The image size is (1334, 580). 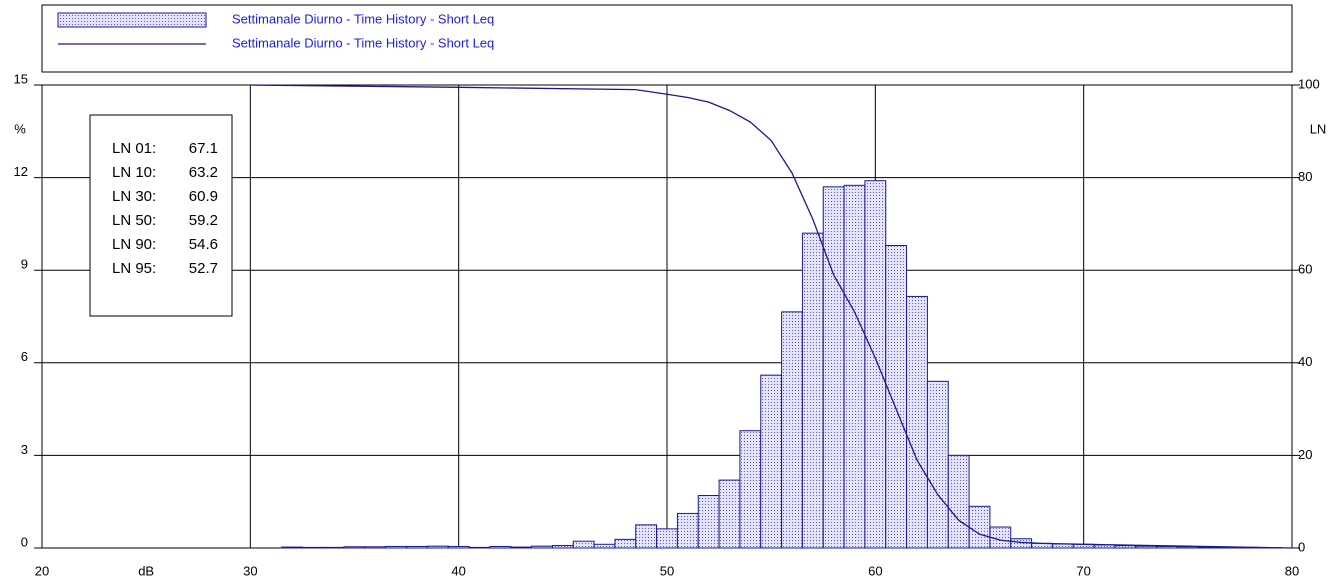 I want to click on x-tick-label: 80, so click(x=1292, y=570).